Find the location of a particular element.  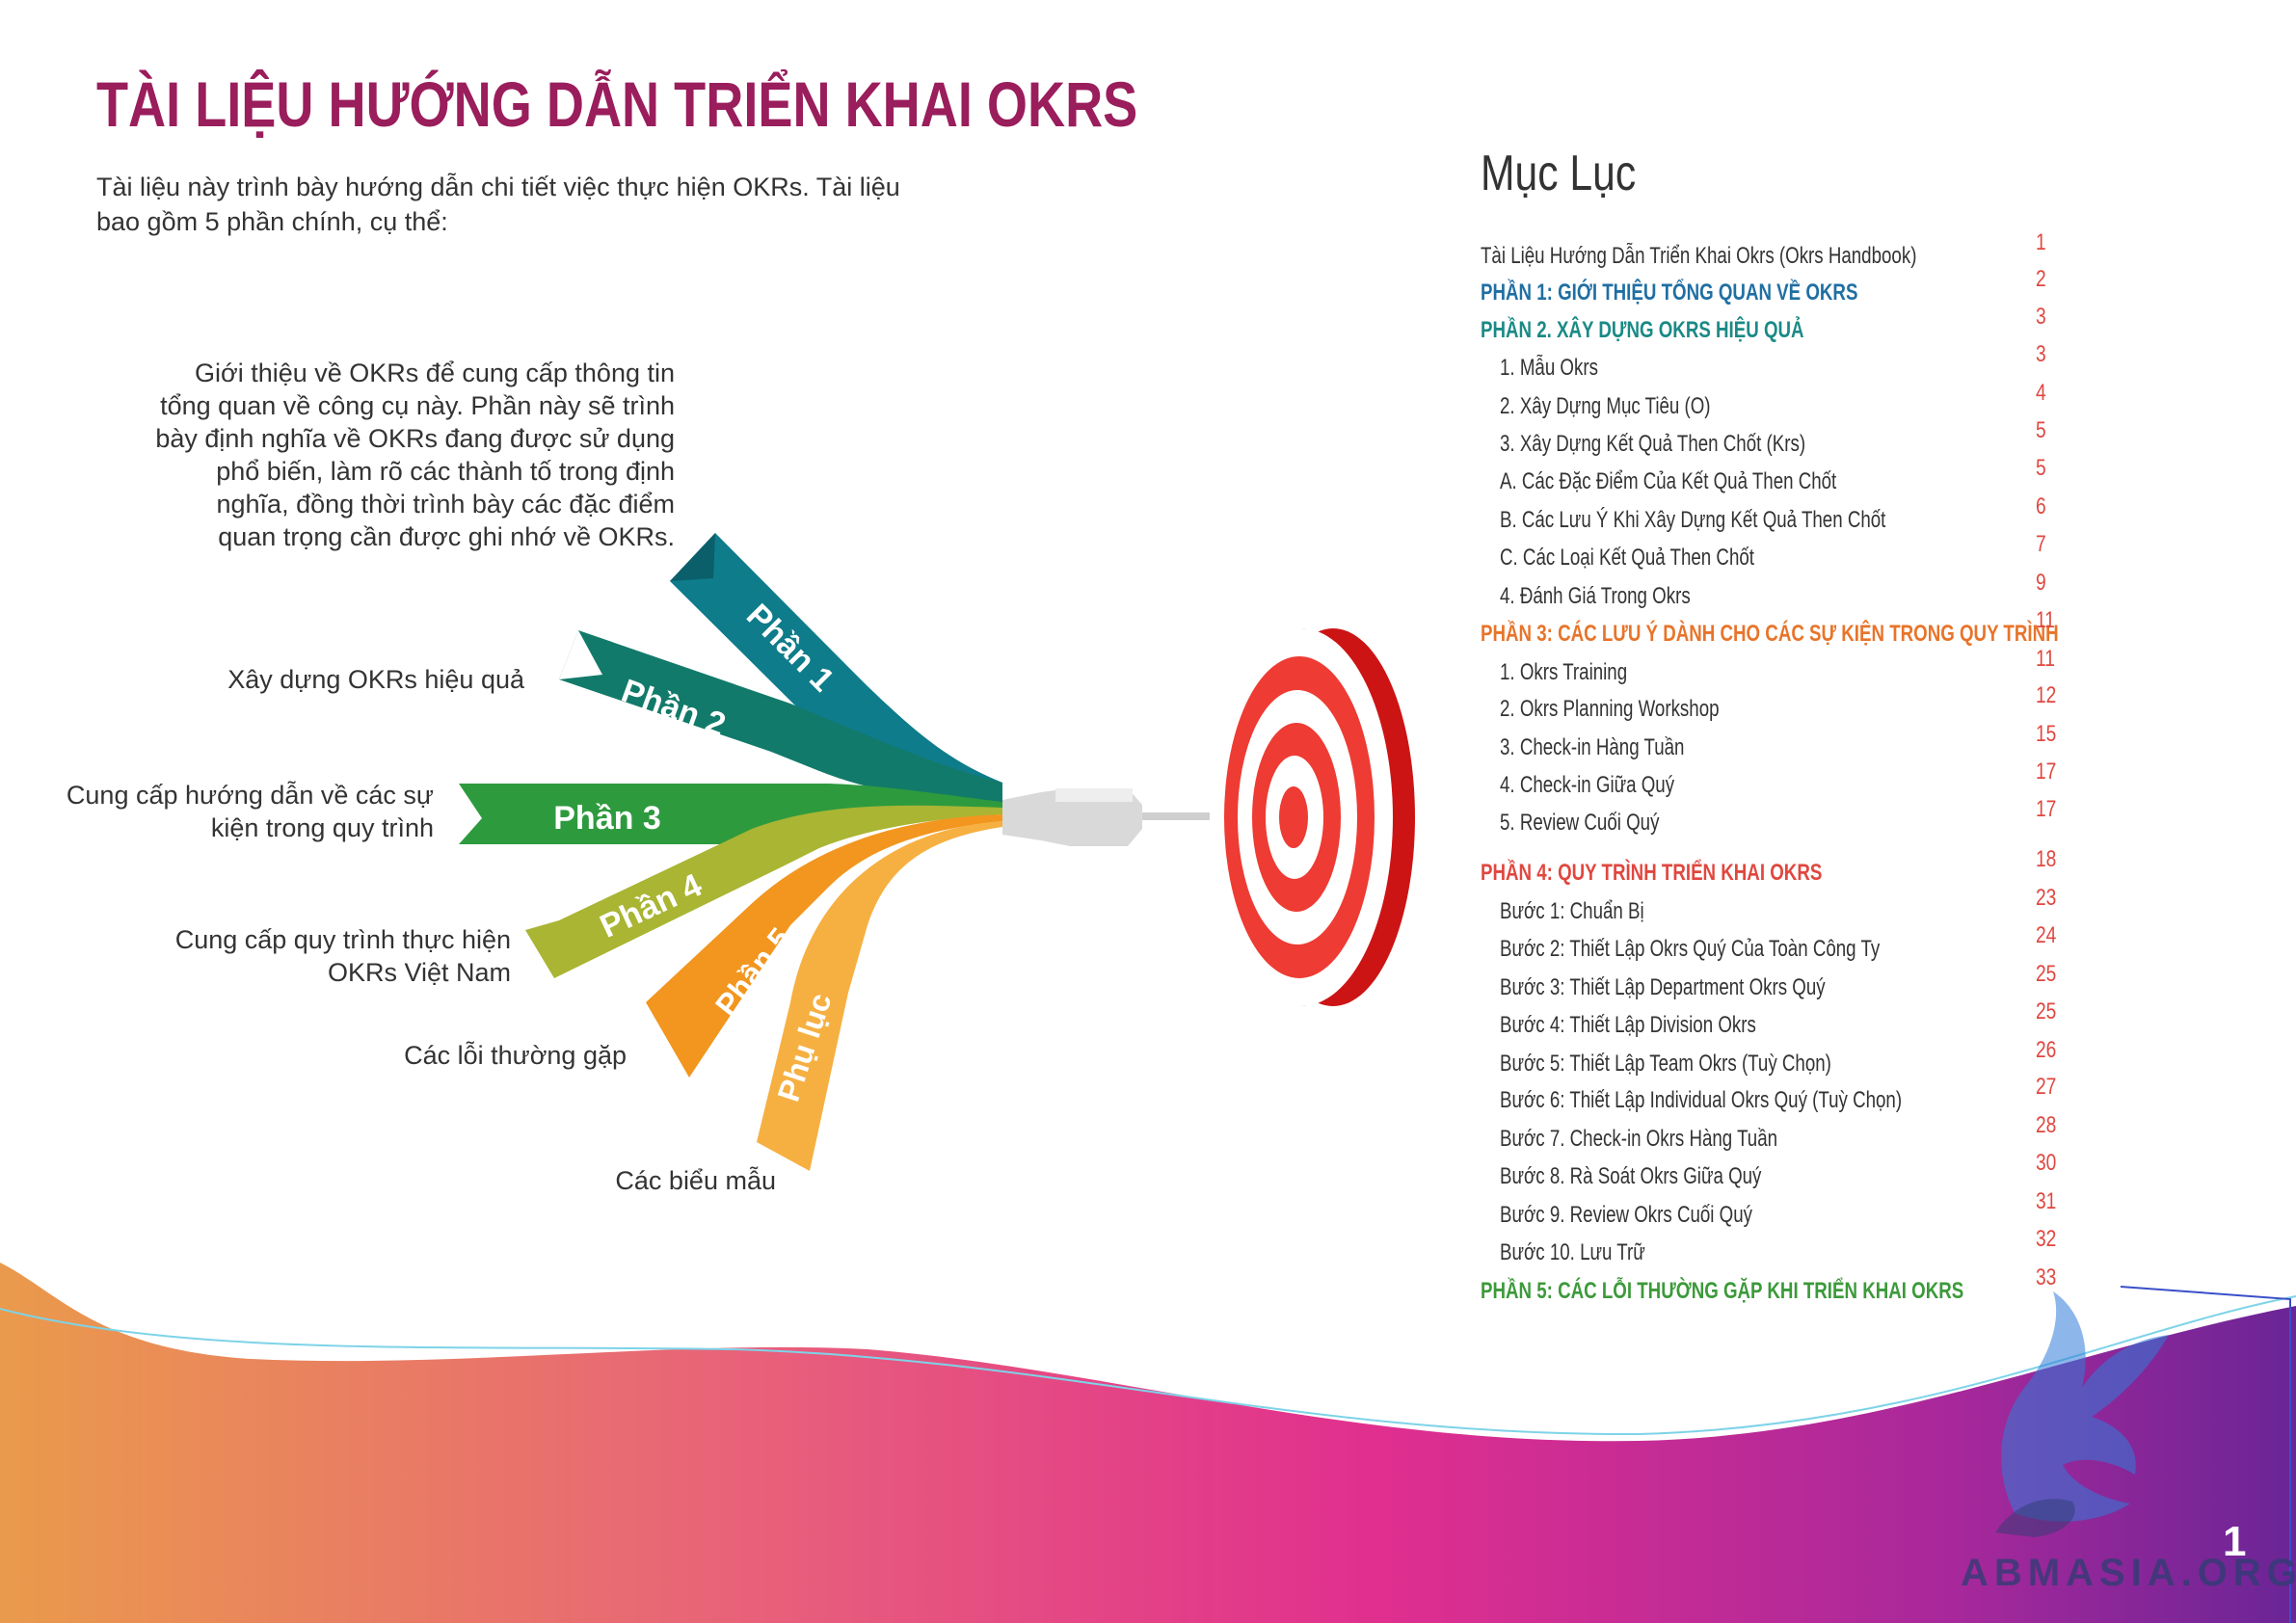

toc-entry-page: 4 is located at coordinates (2041, 393).